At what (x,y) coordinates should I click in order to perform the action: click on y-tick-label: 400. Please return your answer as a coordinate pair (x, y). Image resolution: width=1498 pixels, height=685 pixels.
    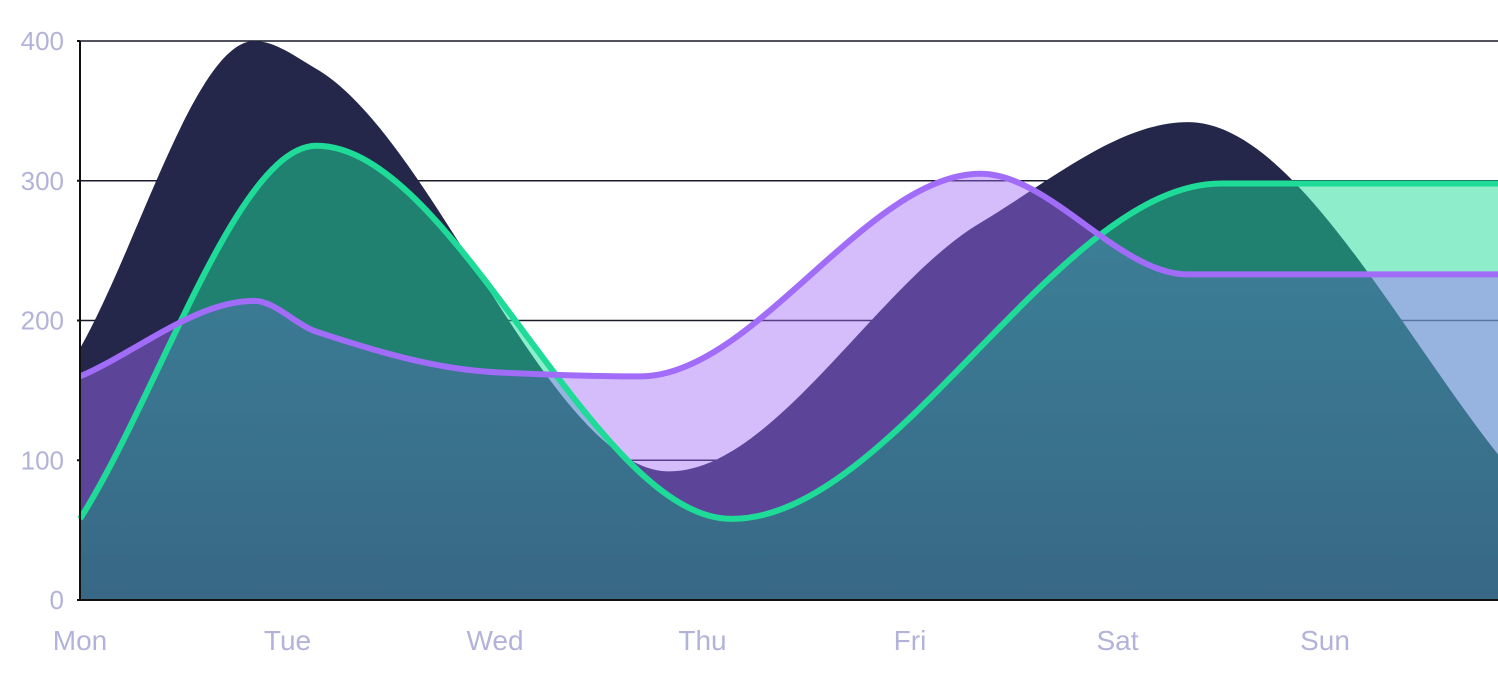
    Looking at the image, I should click on (42, 41).